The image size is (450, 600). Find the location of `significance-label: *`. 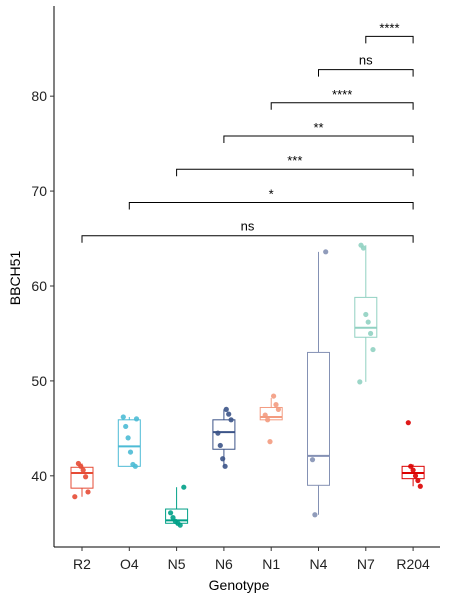

significance-label: * is located at coordinates (271, 193).